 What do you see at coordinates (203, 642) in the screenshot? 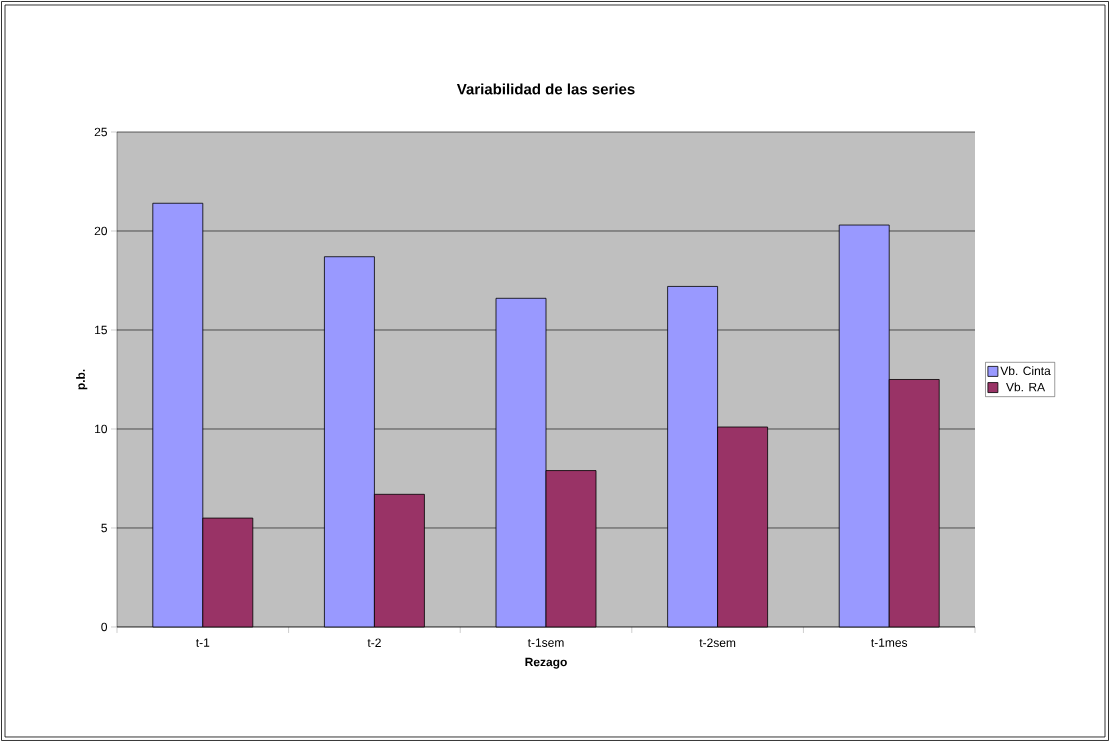
I see `x-tick-label: t-1` at bounding box center [203, 642].